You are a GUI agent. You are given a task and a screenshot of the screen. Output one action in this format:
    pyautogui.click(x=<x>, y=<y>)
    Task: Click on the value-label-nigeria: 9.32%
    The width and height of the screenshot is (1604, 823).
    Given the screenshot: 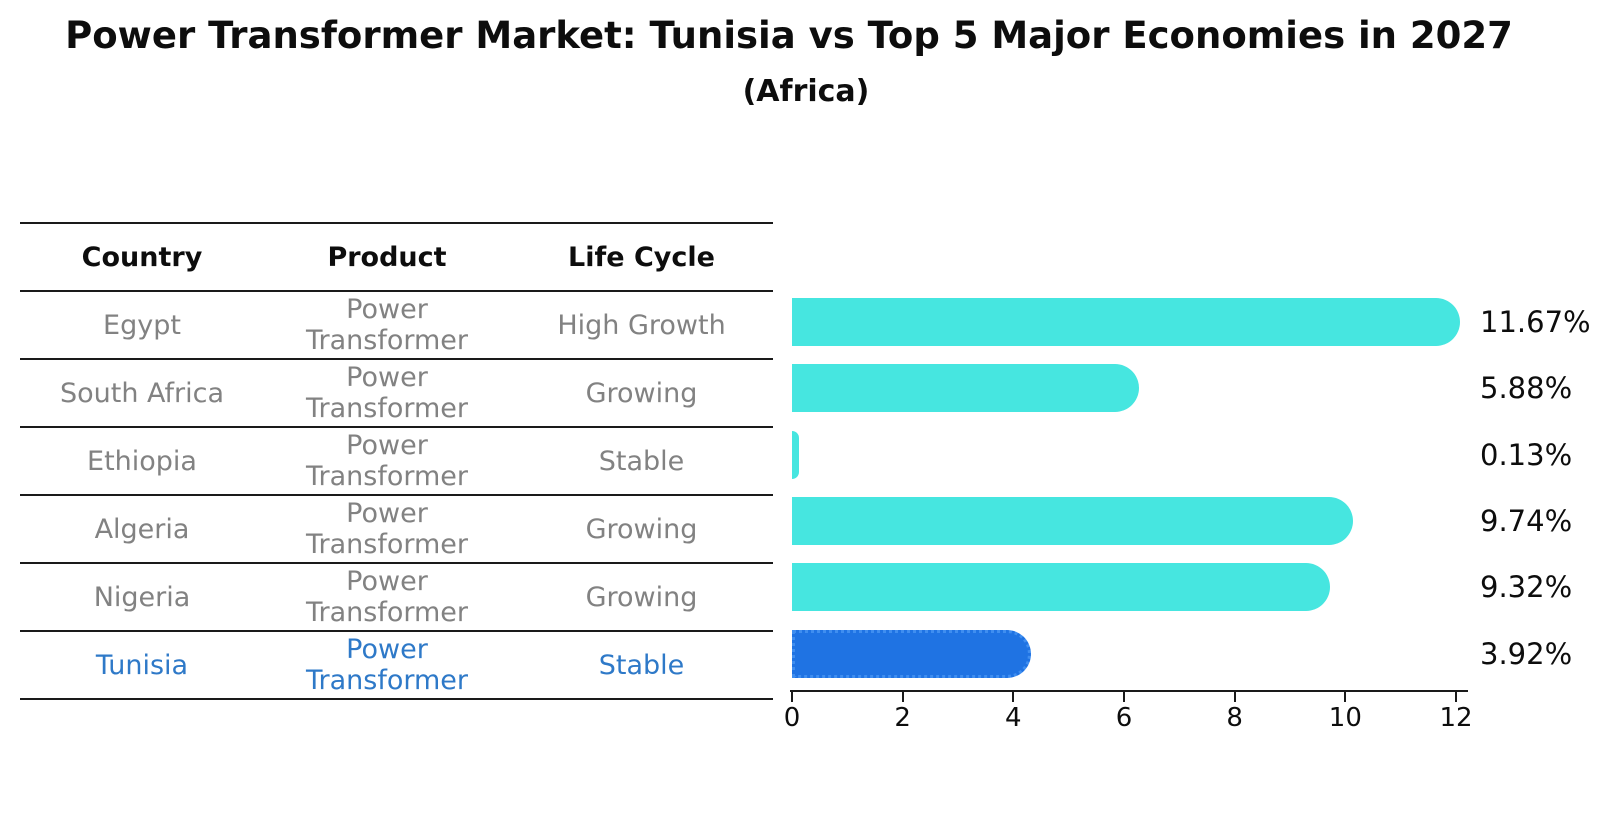 What is the action you would take?
    pyautogui.click(x=1526, y=587)
    